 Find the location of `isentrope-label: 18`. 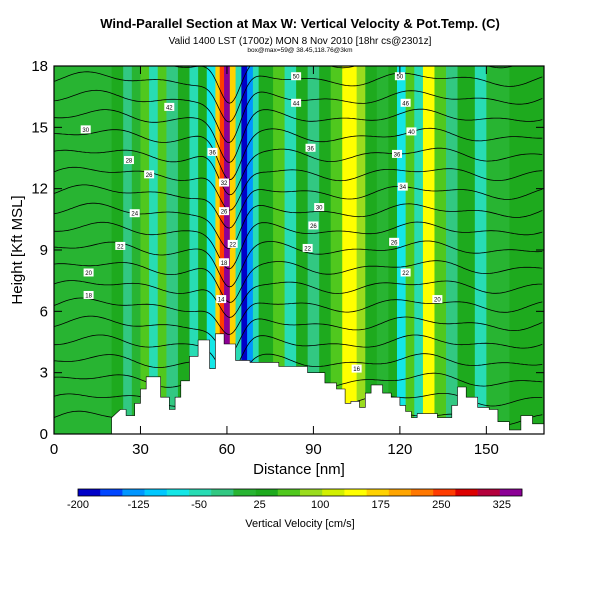

isentrope-label: 18 is located at coordinates (224, 262).